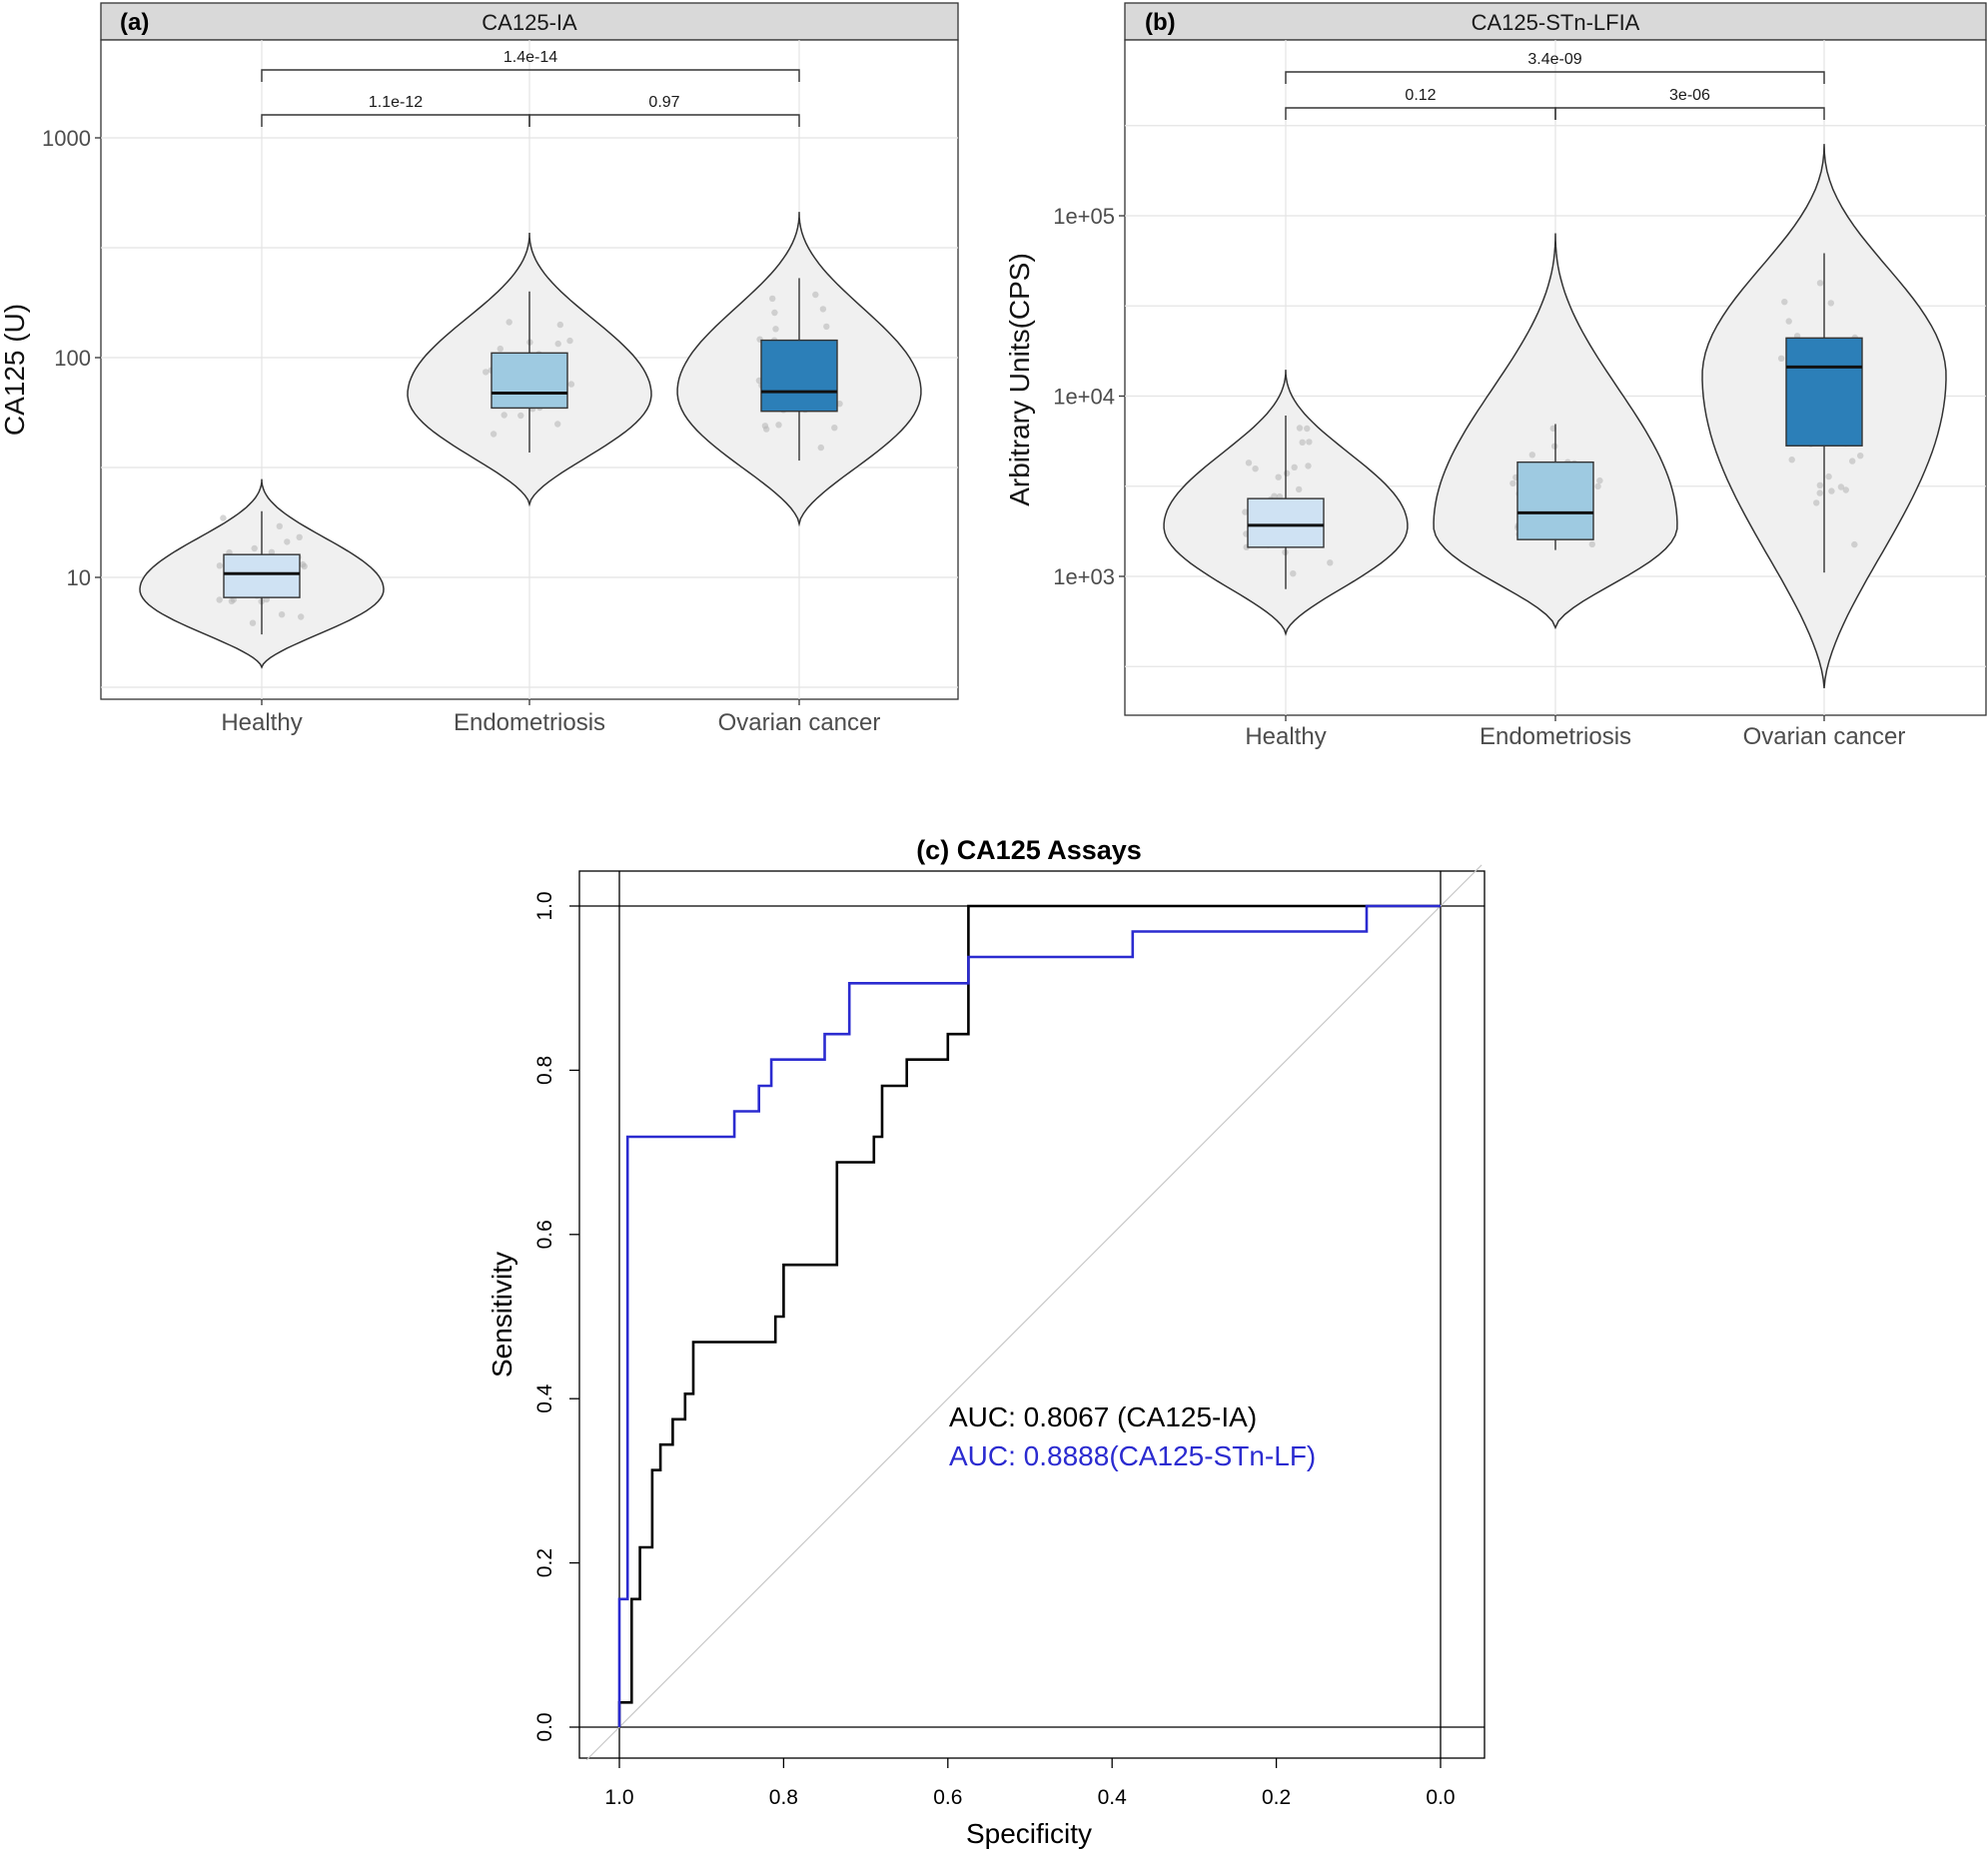 The image size is (1988, 1851). Describe the element at coordinates (1690, 113) in the screenshot. I see `panel-b-bracket-endometriosis-vs-ovarian-cancer` at that location.